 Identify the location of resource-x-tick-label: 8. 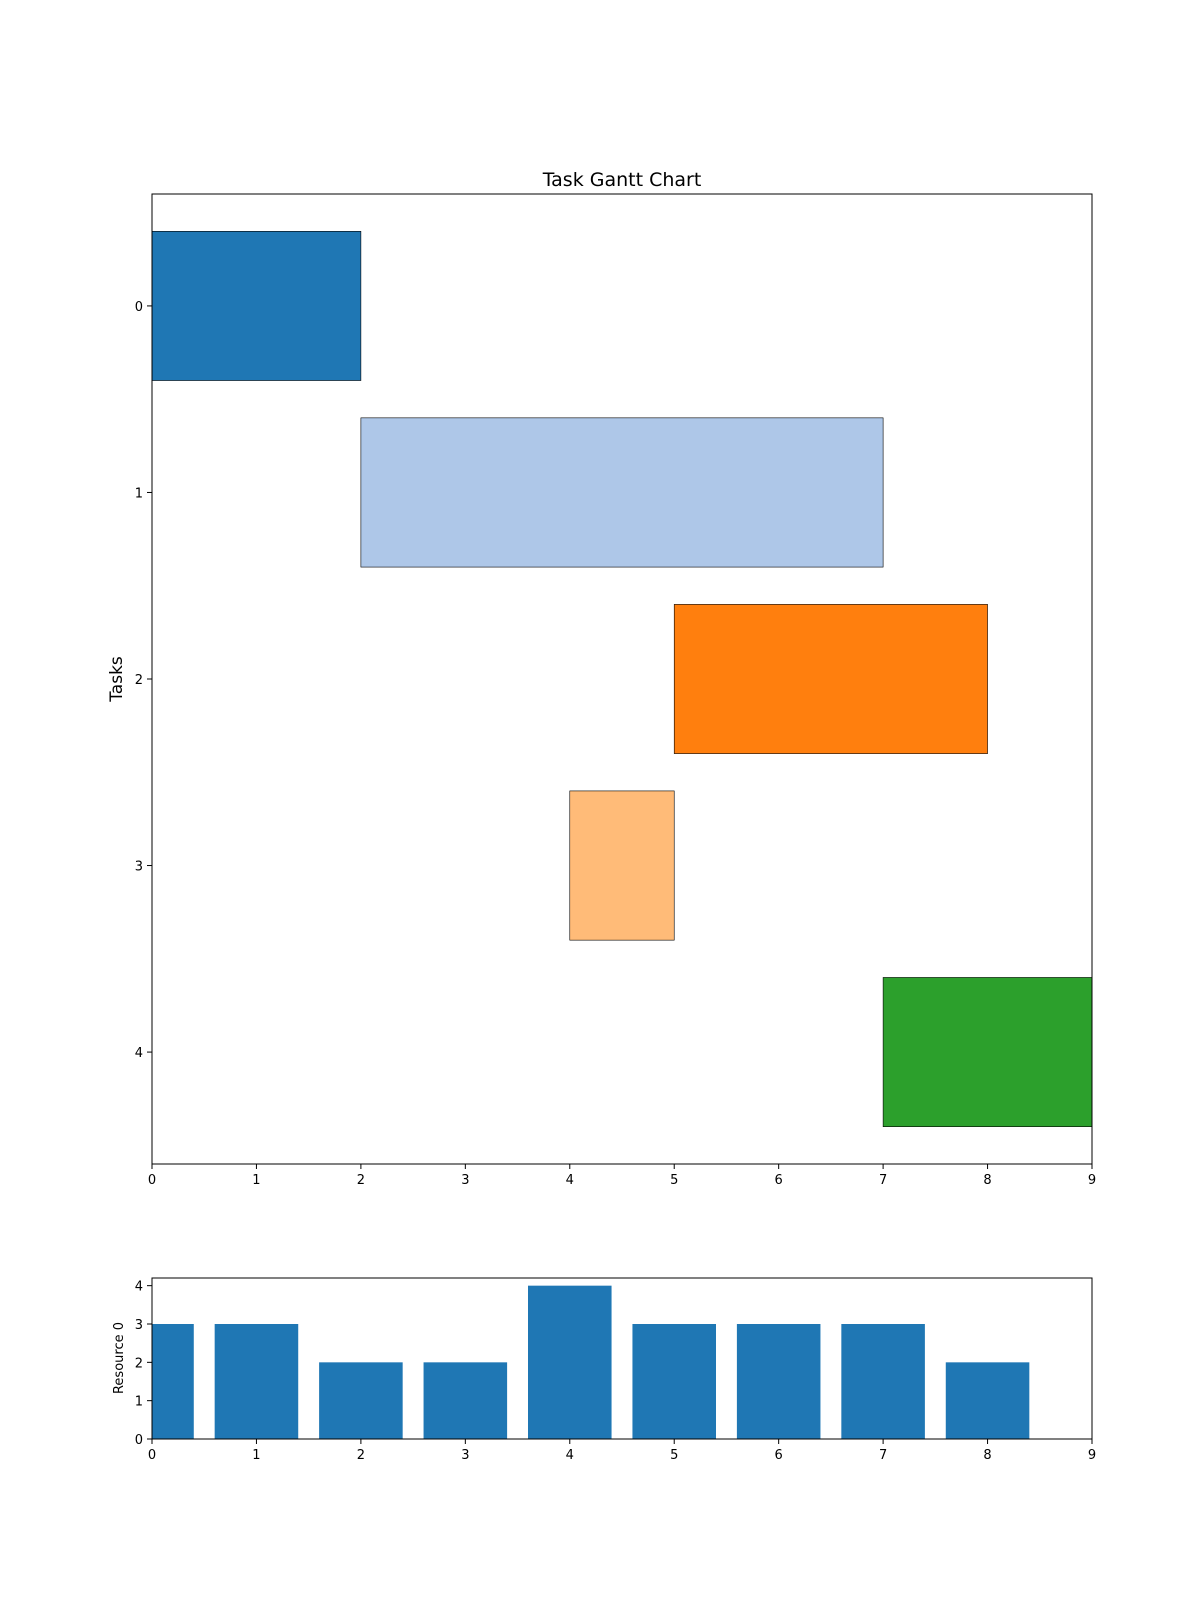
(987, 1455).